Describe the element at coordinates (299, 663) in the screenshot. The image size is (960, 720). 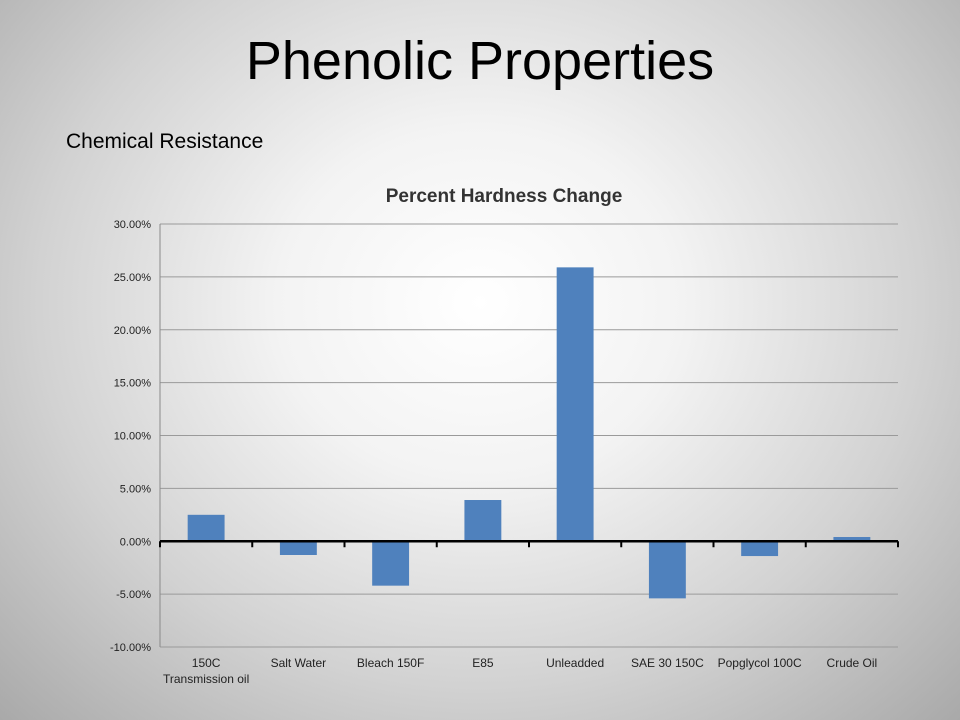
I see `x-tick-label: Salt Water` at that location.